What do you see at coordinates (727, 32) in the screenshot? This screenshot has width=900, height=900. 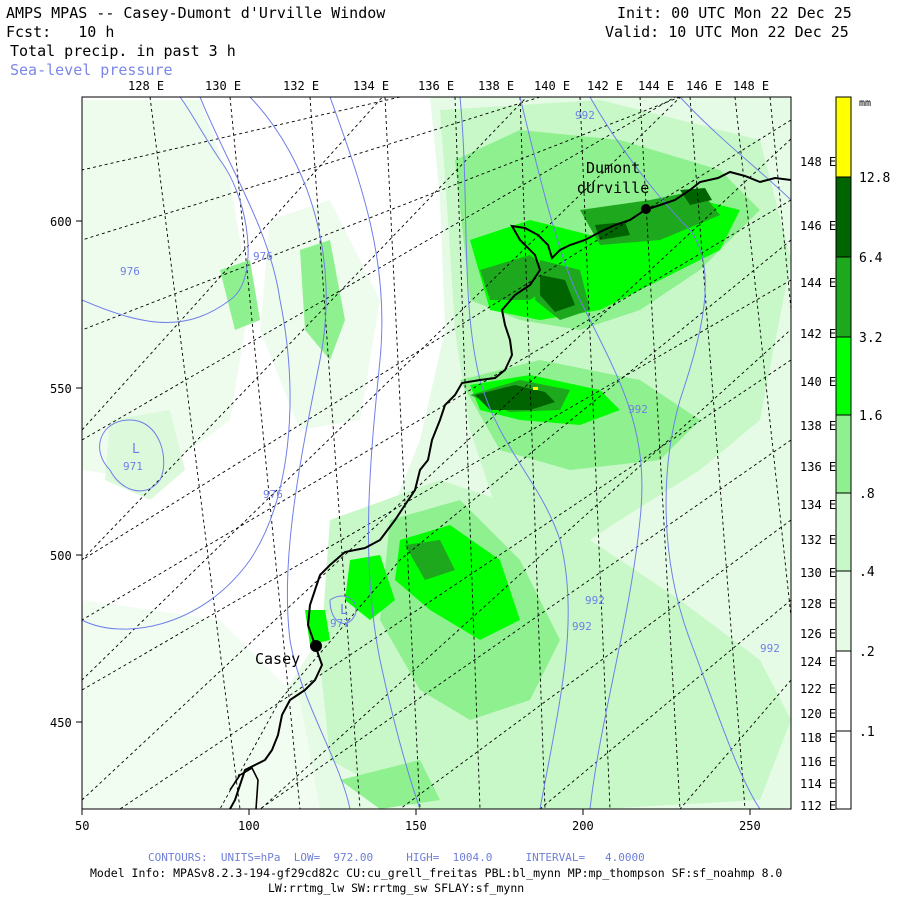 I see `valid-time: Valid: 10 UTC Mon 22 Dec 25` at bounding box center [727, 32].